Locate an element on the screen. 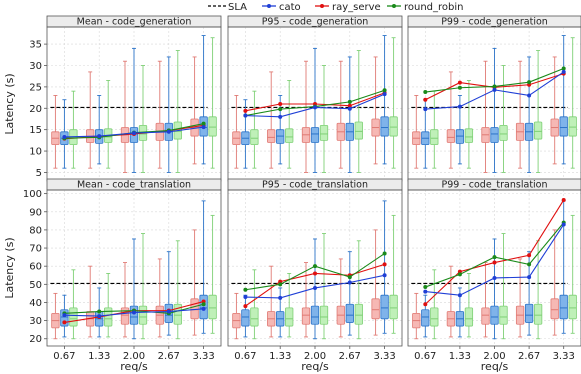 This screenshot has width=581, height=374. legend-item-round_robin: round_robin is located at coordinates (425, 7).